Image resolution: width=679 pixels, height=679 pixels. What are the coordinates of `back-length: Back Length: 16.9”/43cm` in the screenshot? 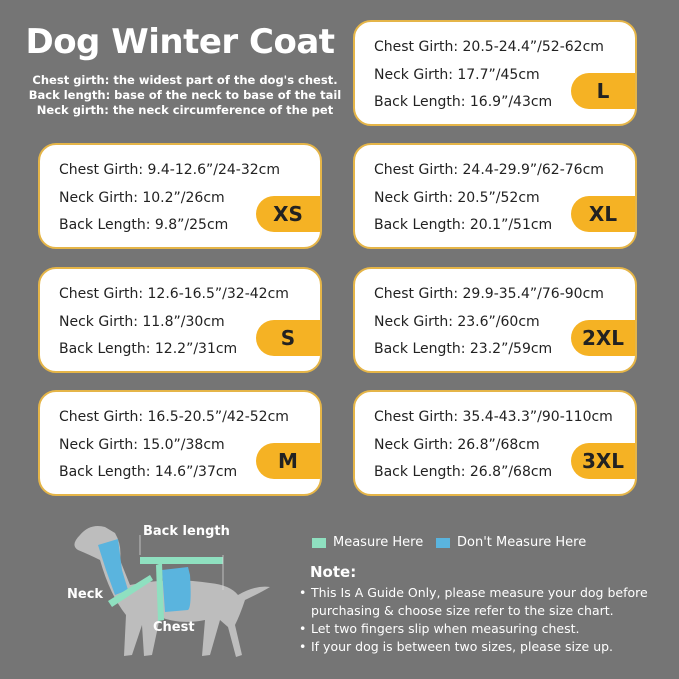 It's located at (463, 102).